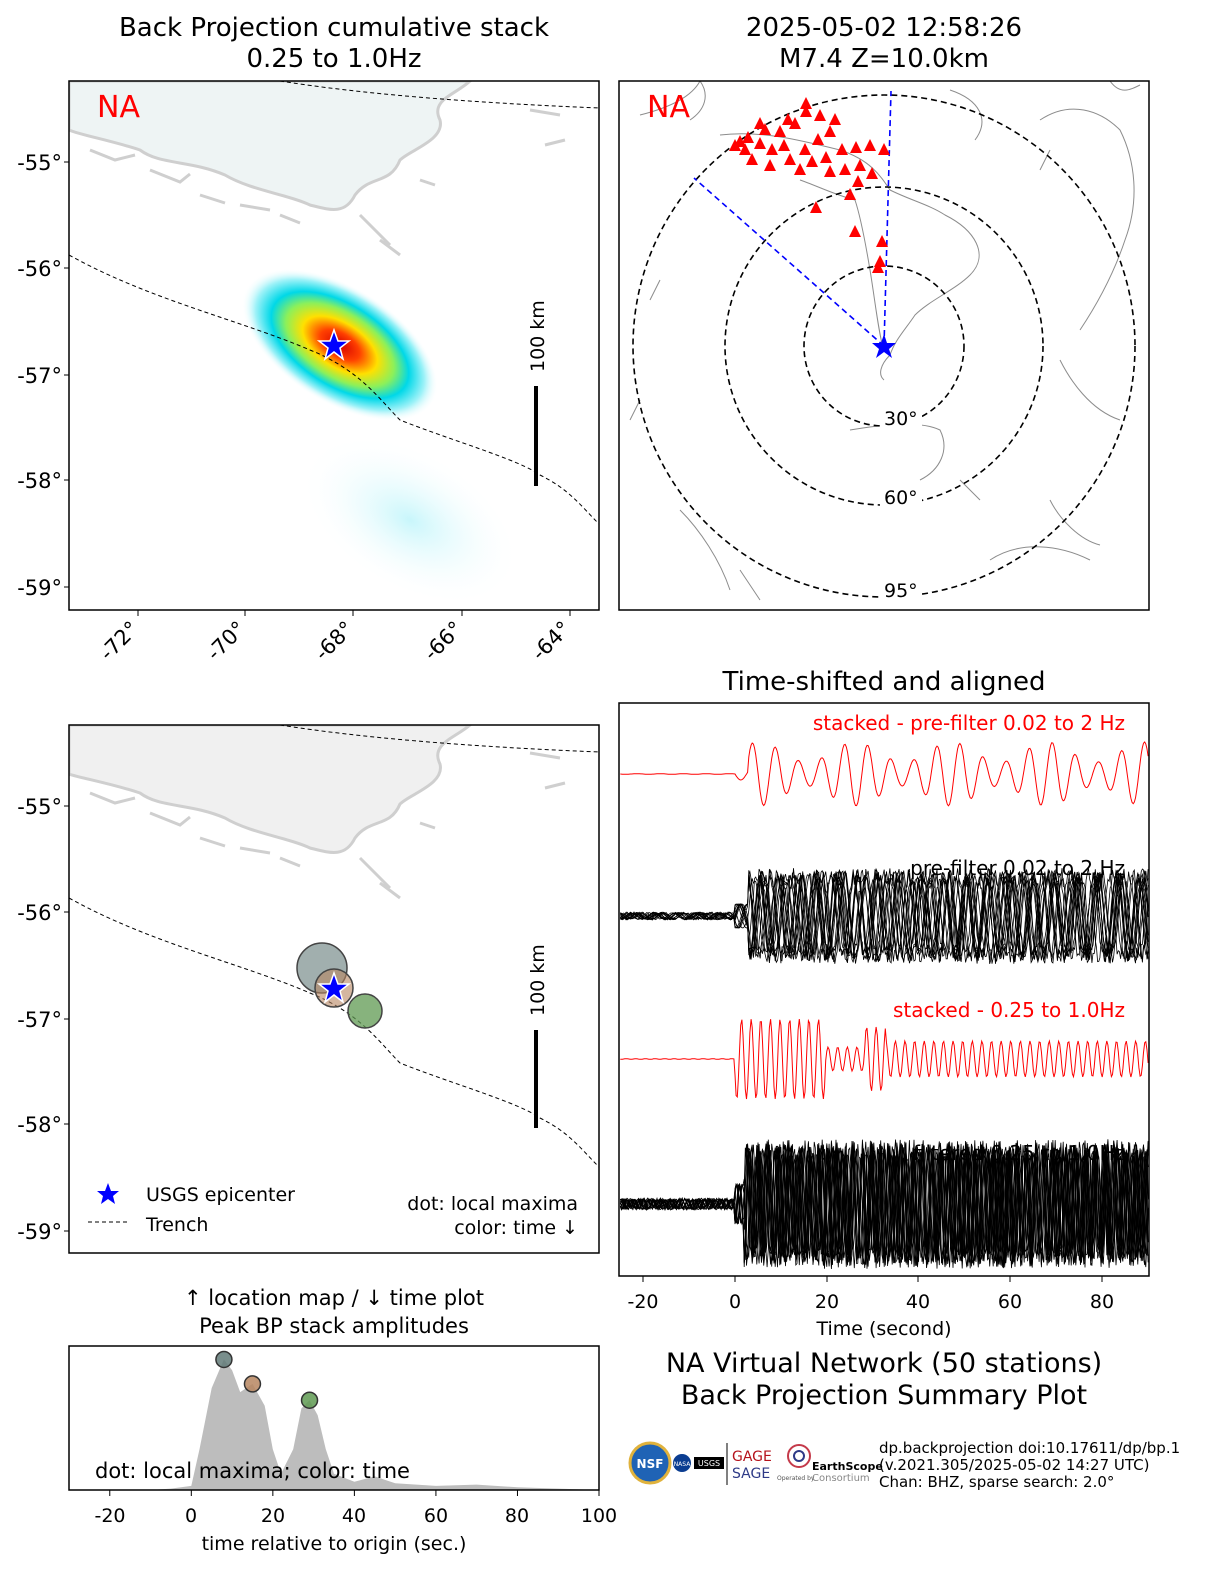  I want to click on maxima-dot, so click(309, 1400).